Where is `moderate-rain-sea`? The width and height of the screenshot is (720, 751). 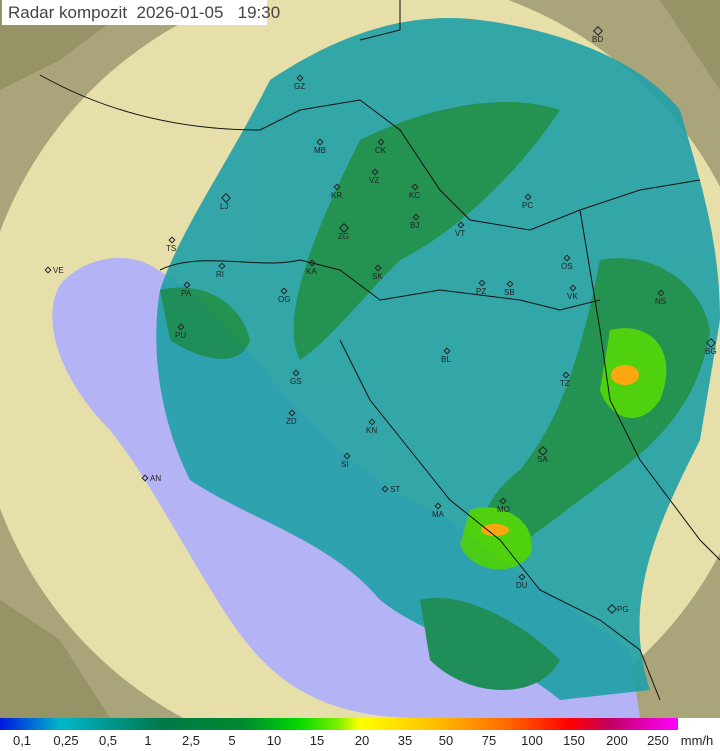
moderate-rain-sea is located at coordinates (490, 644).